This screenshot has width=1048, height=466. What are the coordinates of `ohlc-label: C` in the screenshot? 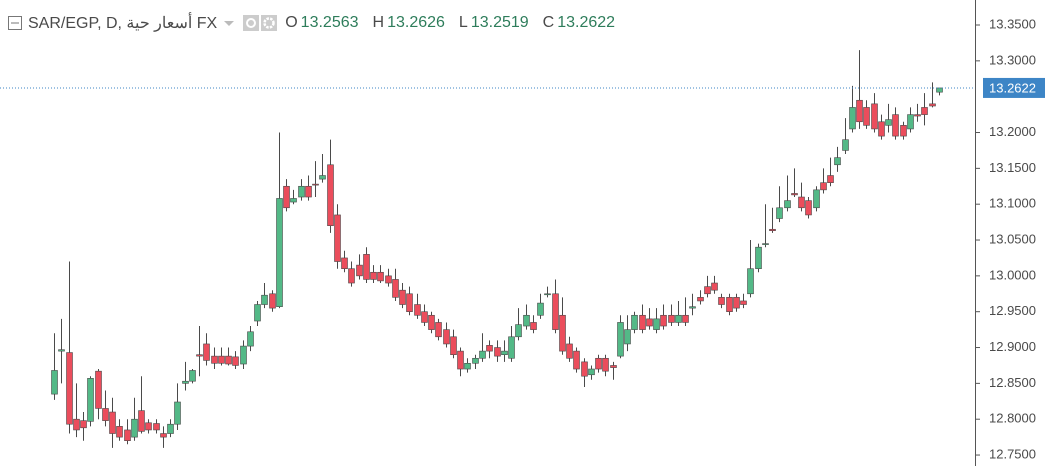 It's located at (548, 22).